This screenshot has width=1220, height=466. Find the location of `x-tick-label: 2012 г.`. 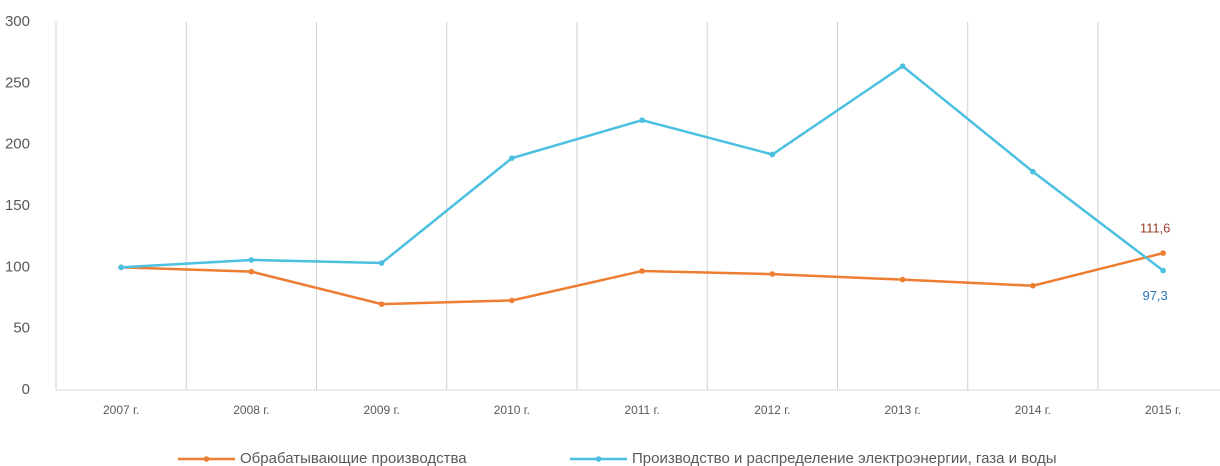

x-tick-label: 2012 г. is located at coordinates (772, 410).